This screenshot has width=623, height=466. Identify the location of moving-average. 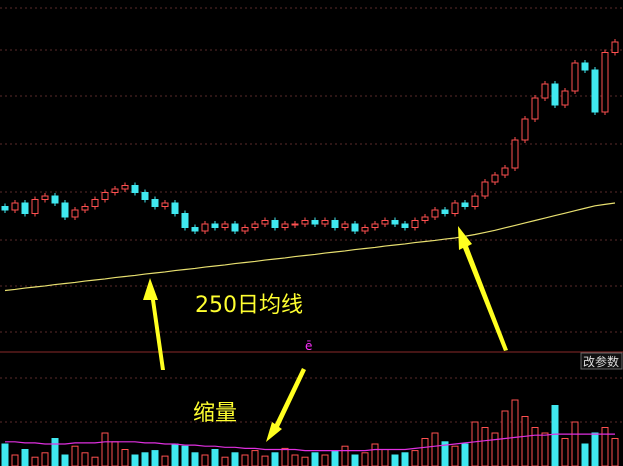
(310, 442).